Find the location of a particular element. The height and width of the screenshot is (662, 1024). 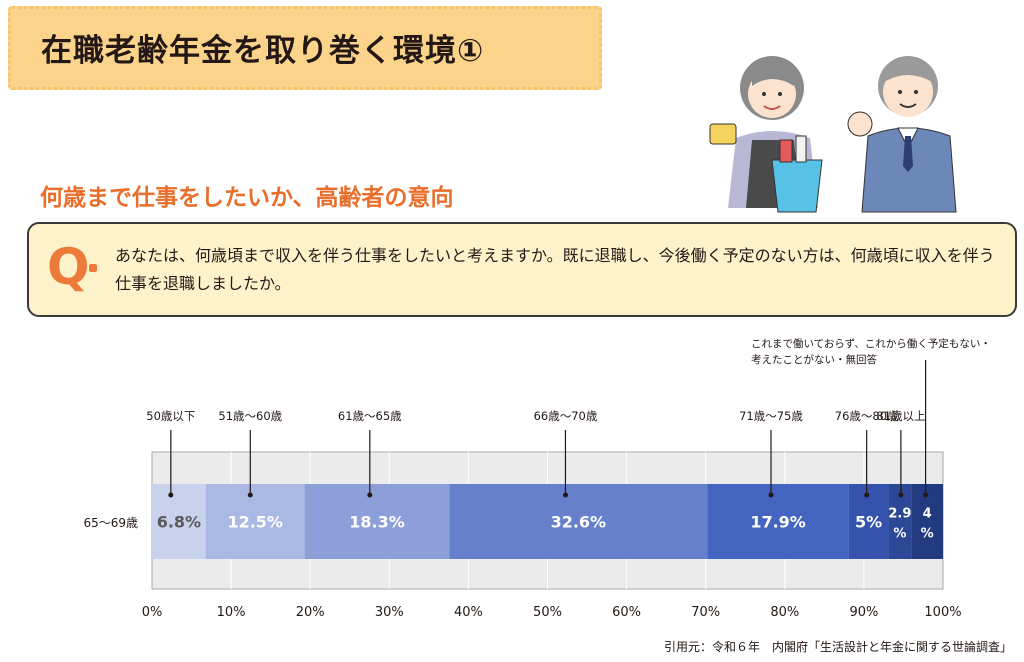

series-name-label: 50歳以下 is located at coordinates (170, 416).